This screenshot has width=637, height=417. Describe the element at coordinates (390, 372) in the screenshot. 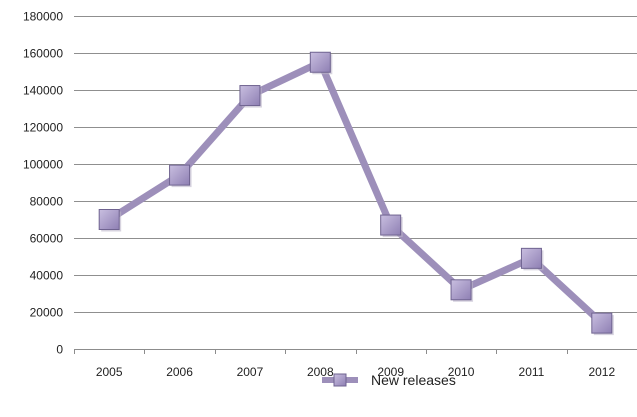

I see `x-tick-label: 2009` at that location.